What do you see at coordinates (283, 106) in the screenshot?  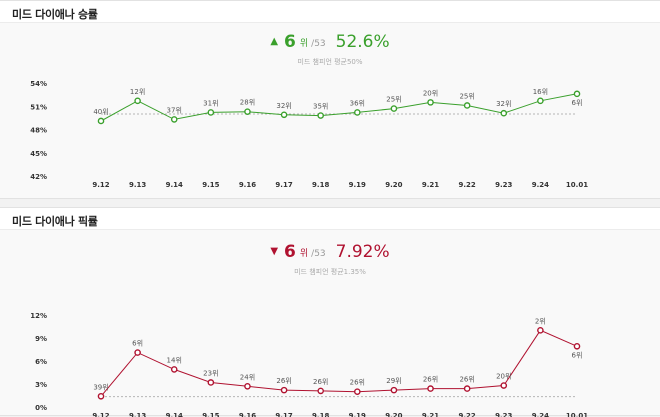 I see `win-rate-rank-label: 32위` at bounding box center [283, 106].